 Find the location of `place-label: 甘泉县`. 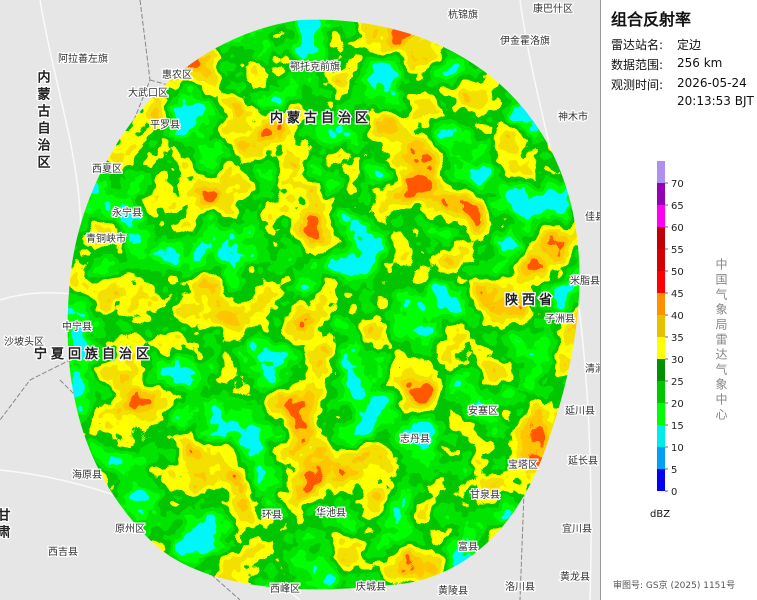

place-label: 甘泉县 is located at coordinates (485, 494).